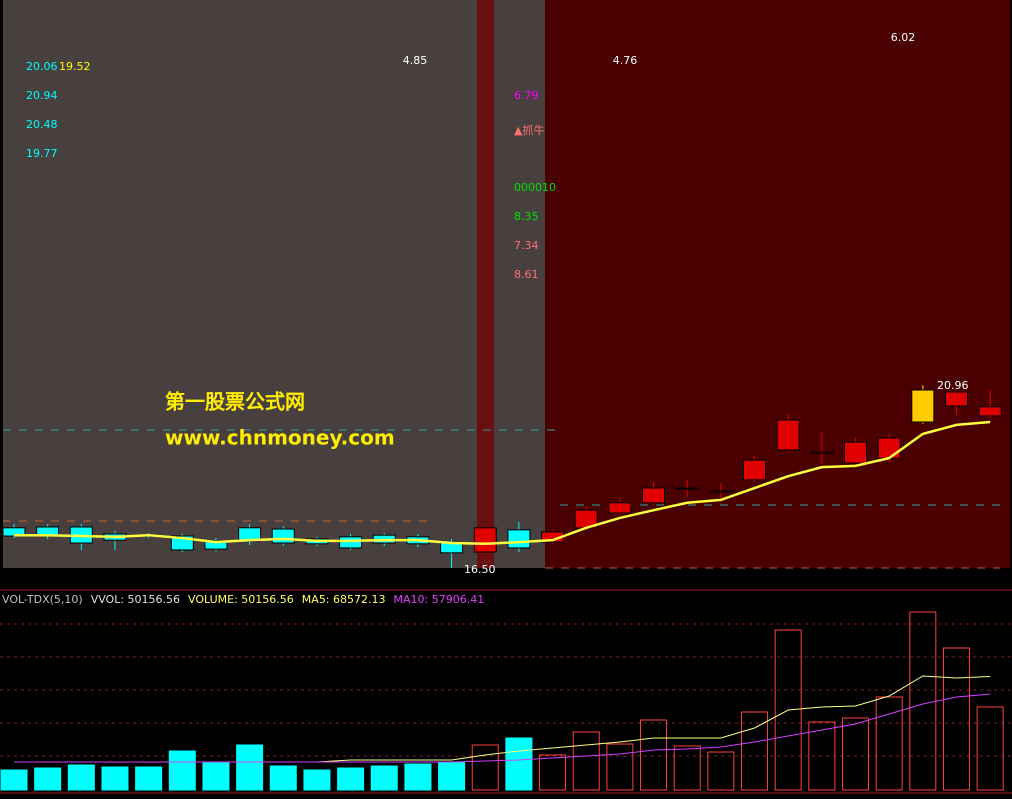 The image size is (1012, 799). Describe the element at coordinates (519, 284) in the screenshot. I see `region-gray` at that location.